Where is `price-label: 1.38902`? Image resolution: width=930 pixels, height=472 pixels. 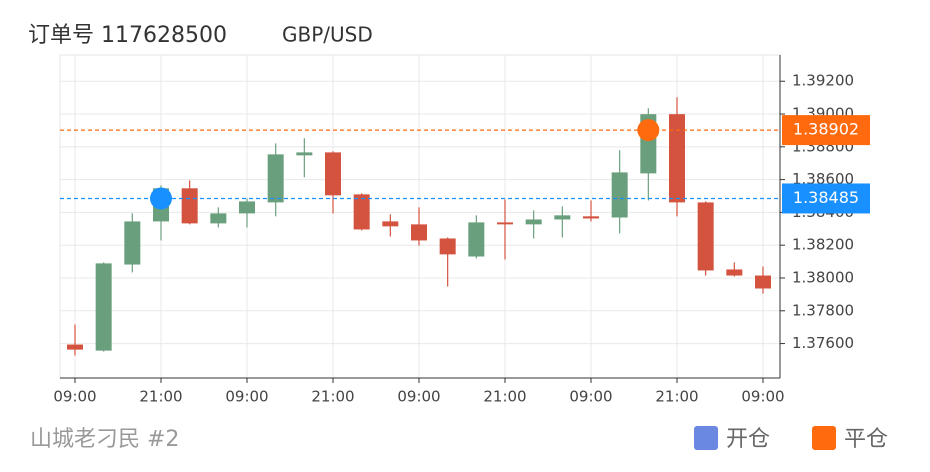 price-label: 1.38902 is located at coordinates (826, 129).